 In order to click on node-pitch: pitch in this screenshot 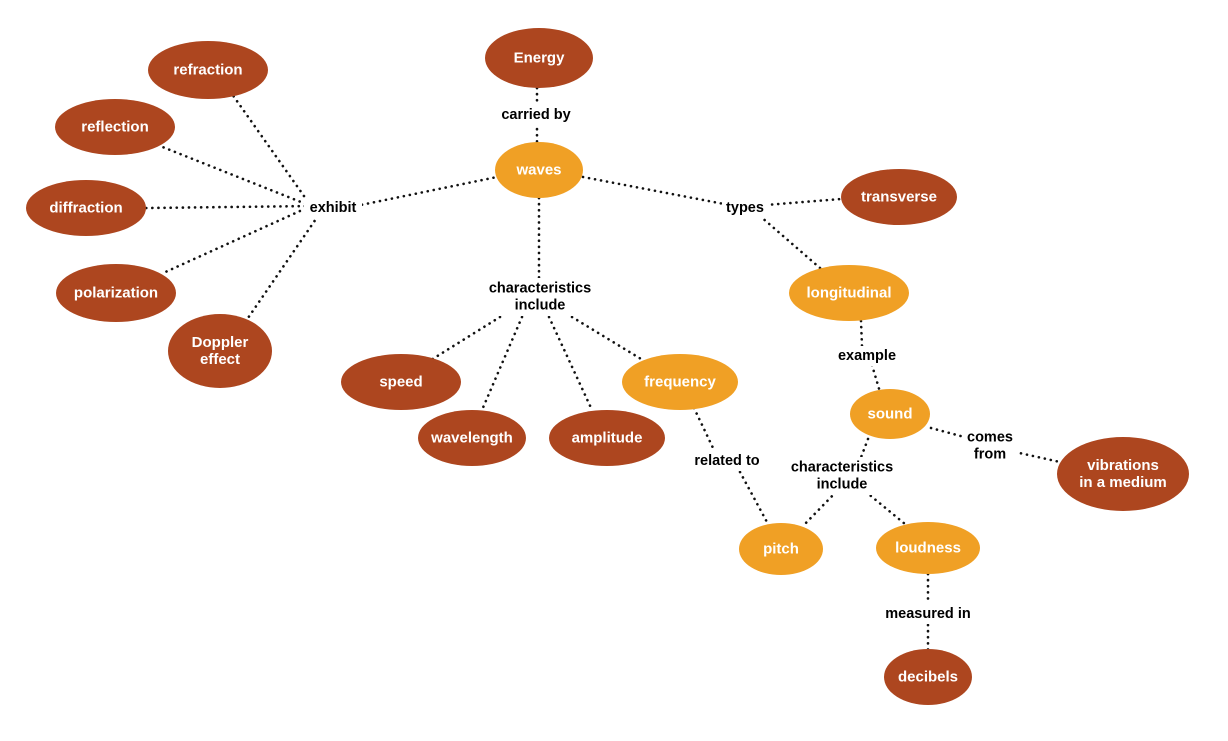, I will do `click(781, 549)`.